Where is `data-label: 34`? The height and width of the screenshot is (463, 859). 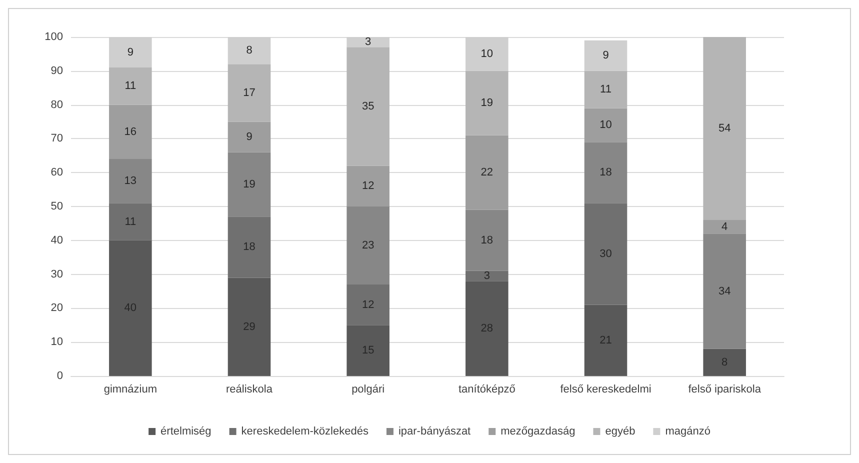
data-label: 34 is located at coordinates (724, 291).